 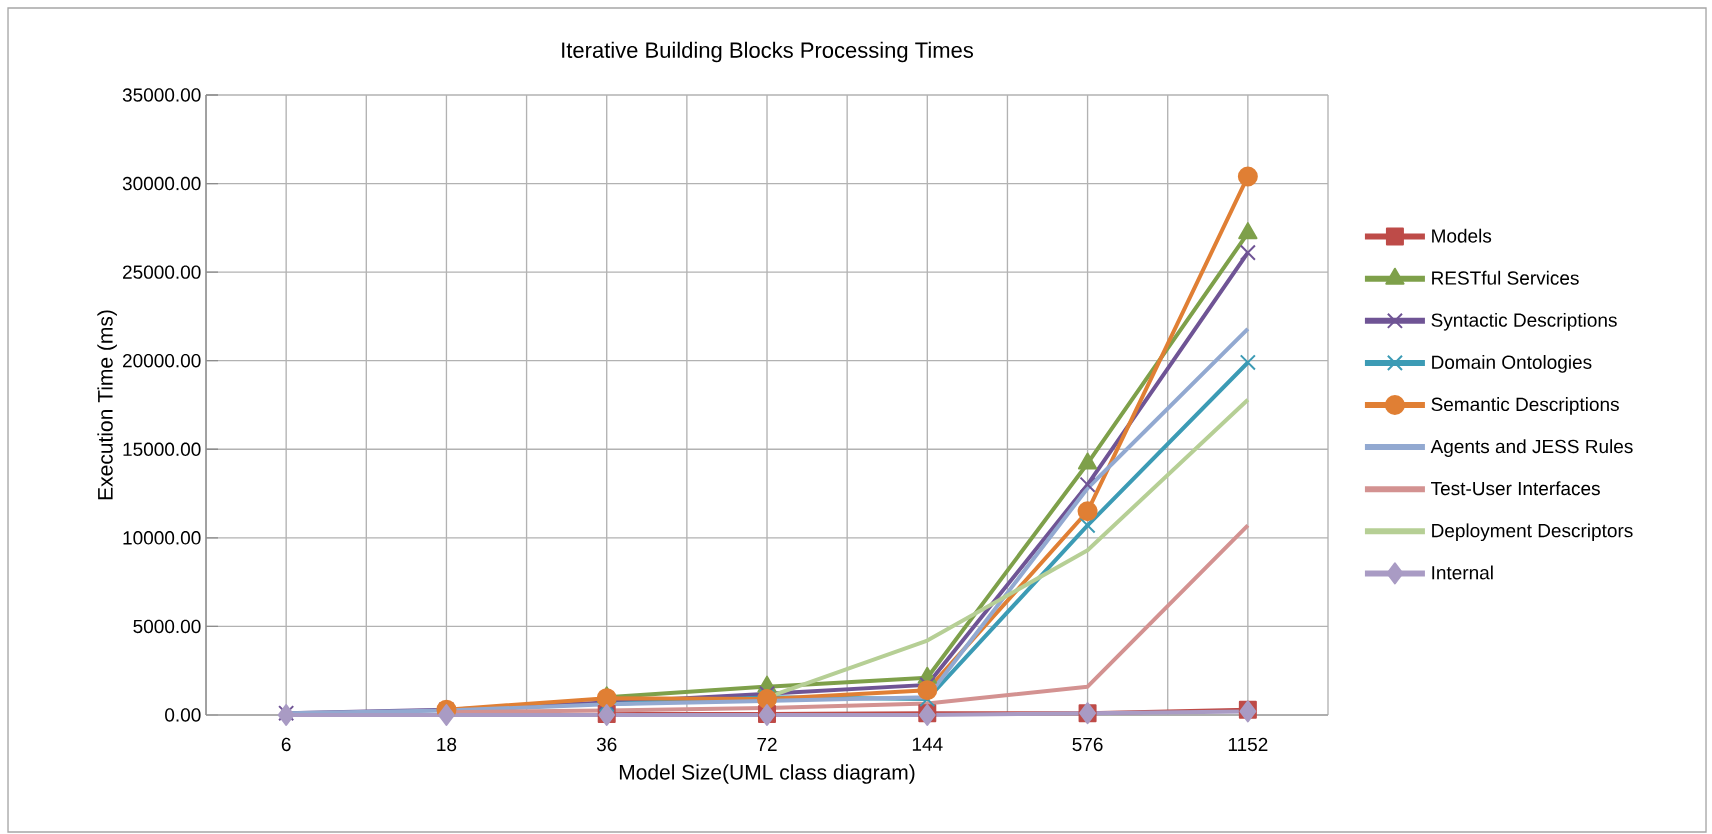 What do you see at coordinates (767, 774) in the screenshot?
I see `x-axis-title: Model Size(UML class diagram)` at bounding box center [767, 774].